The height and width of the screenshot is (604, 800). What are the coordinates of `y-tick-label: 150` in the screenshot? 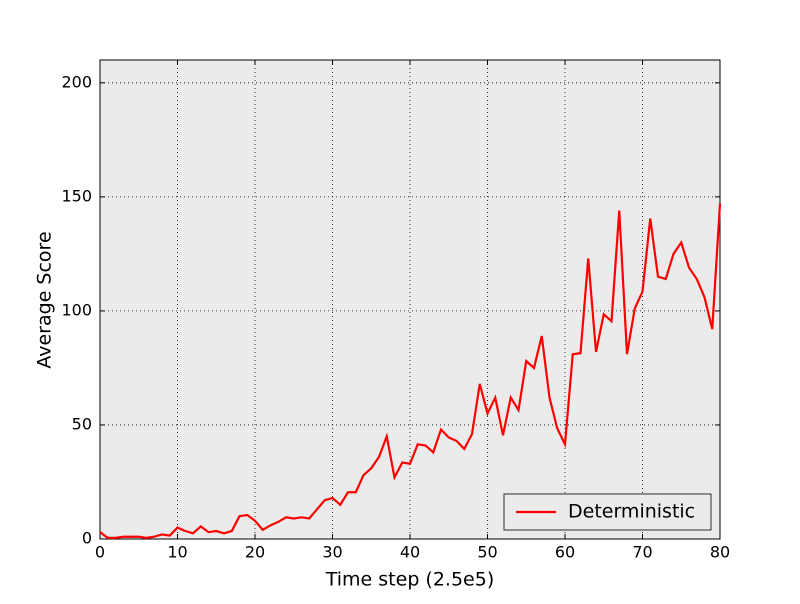 It's located at (76, 195).